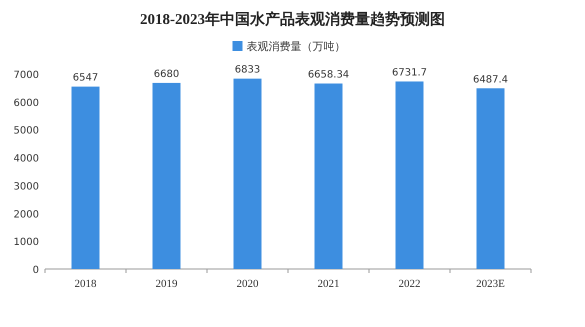 This screenshot has width=585, height=327. I want to click on x-tick-label: 2020, so click(247, 284).